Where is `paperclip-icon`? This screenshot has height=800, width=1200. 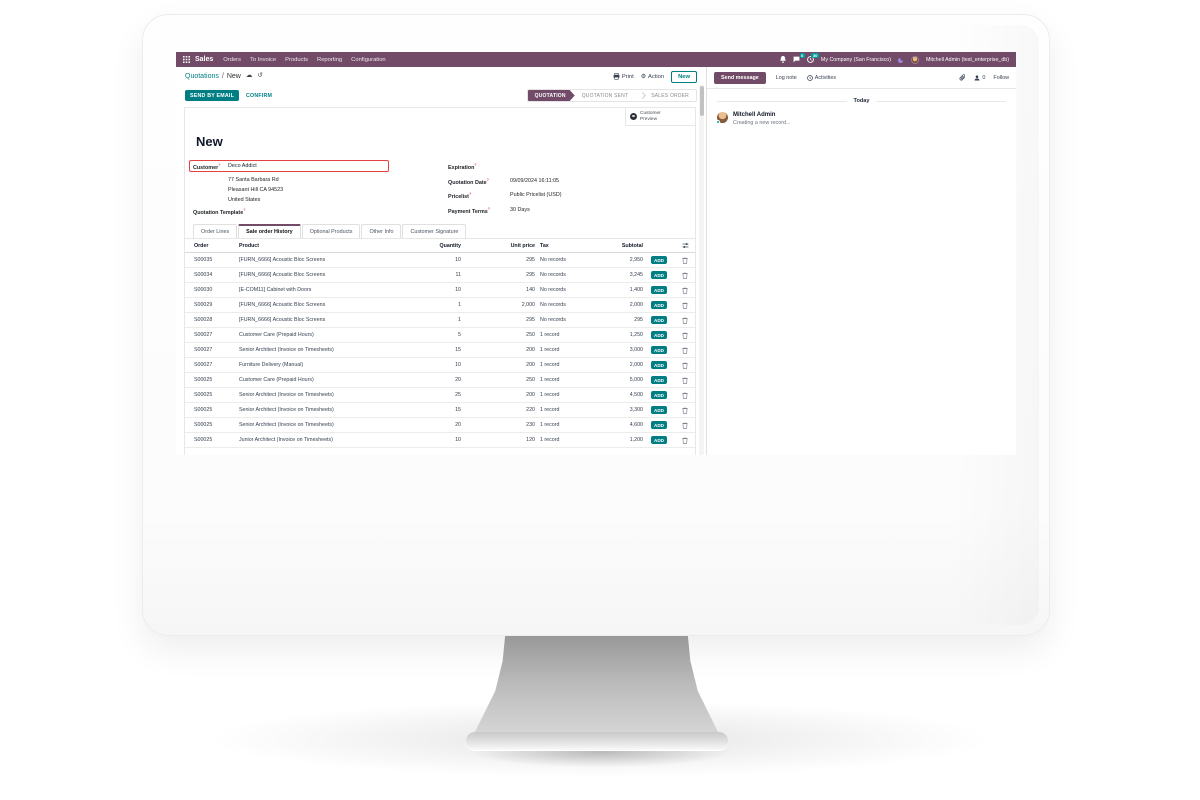 paperclip-icon is located at coordinates (962, 77).